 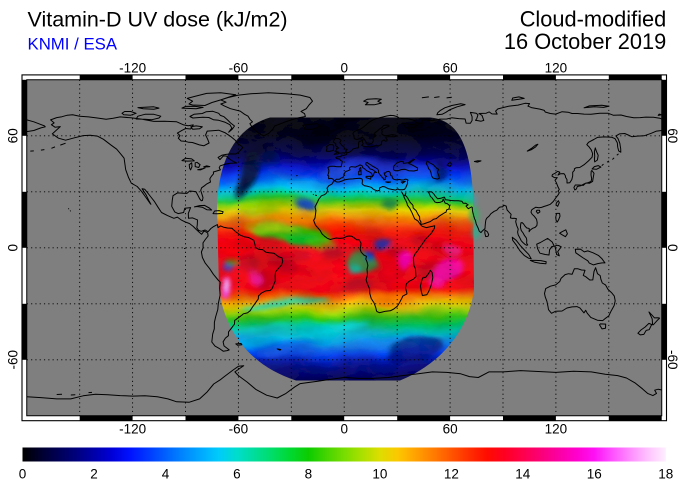 What do you see at coordinates (94, 474) in the screenshot?
I see `svg-text: 2` at bounding box center [94, 474].